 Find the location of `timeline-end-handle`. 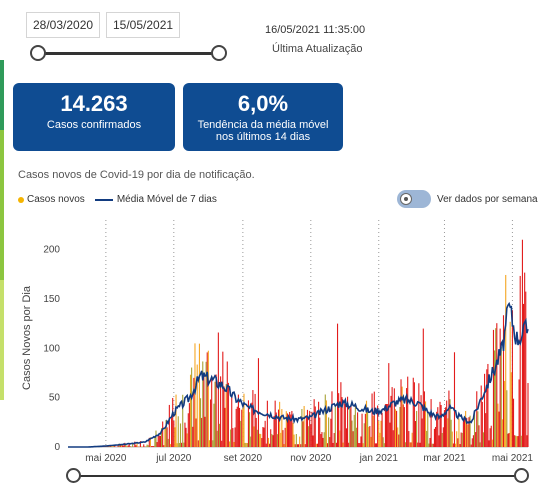

timeline-end-handle is located at coordinates (521, 475).